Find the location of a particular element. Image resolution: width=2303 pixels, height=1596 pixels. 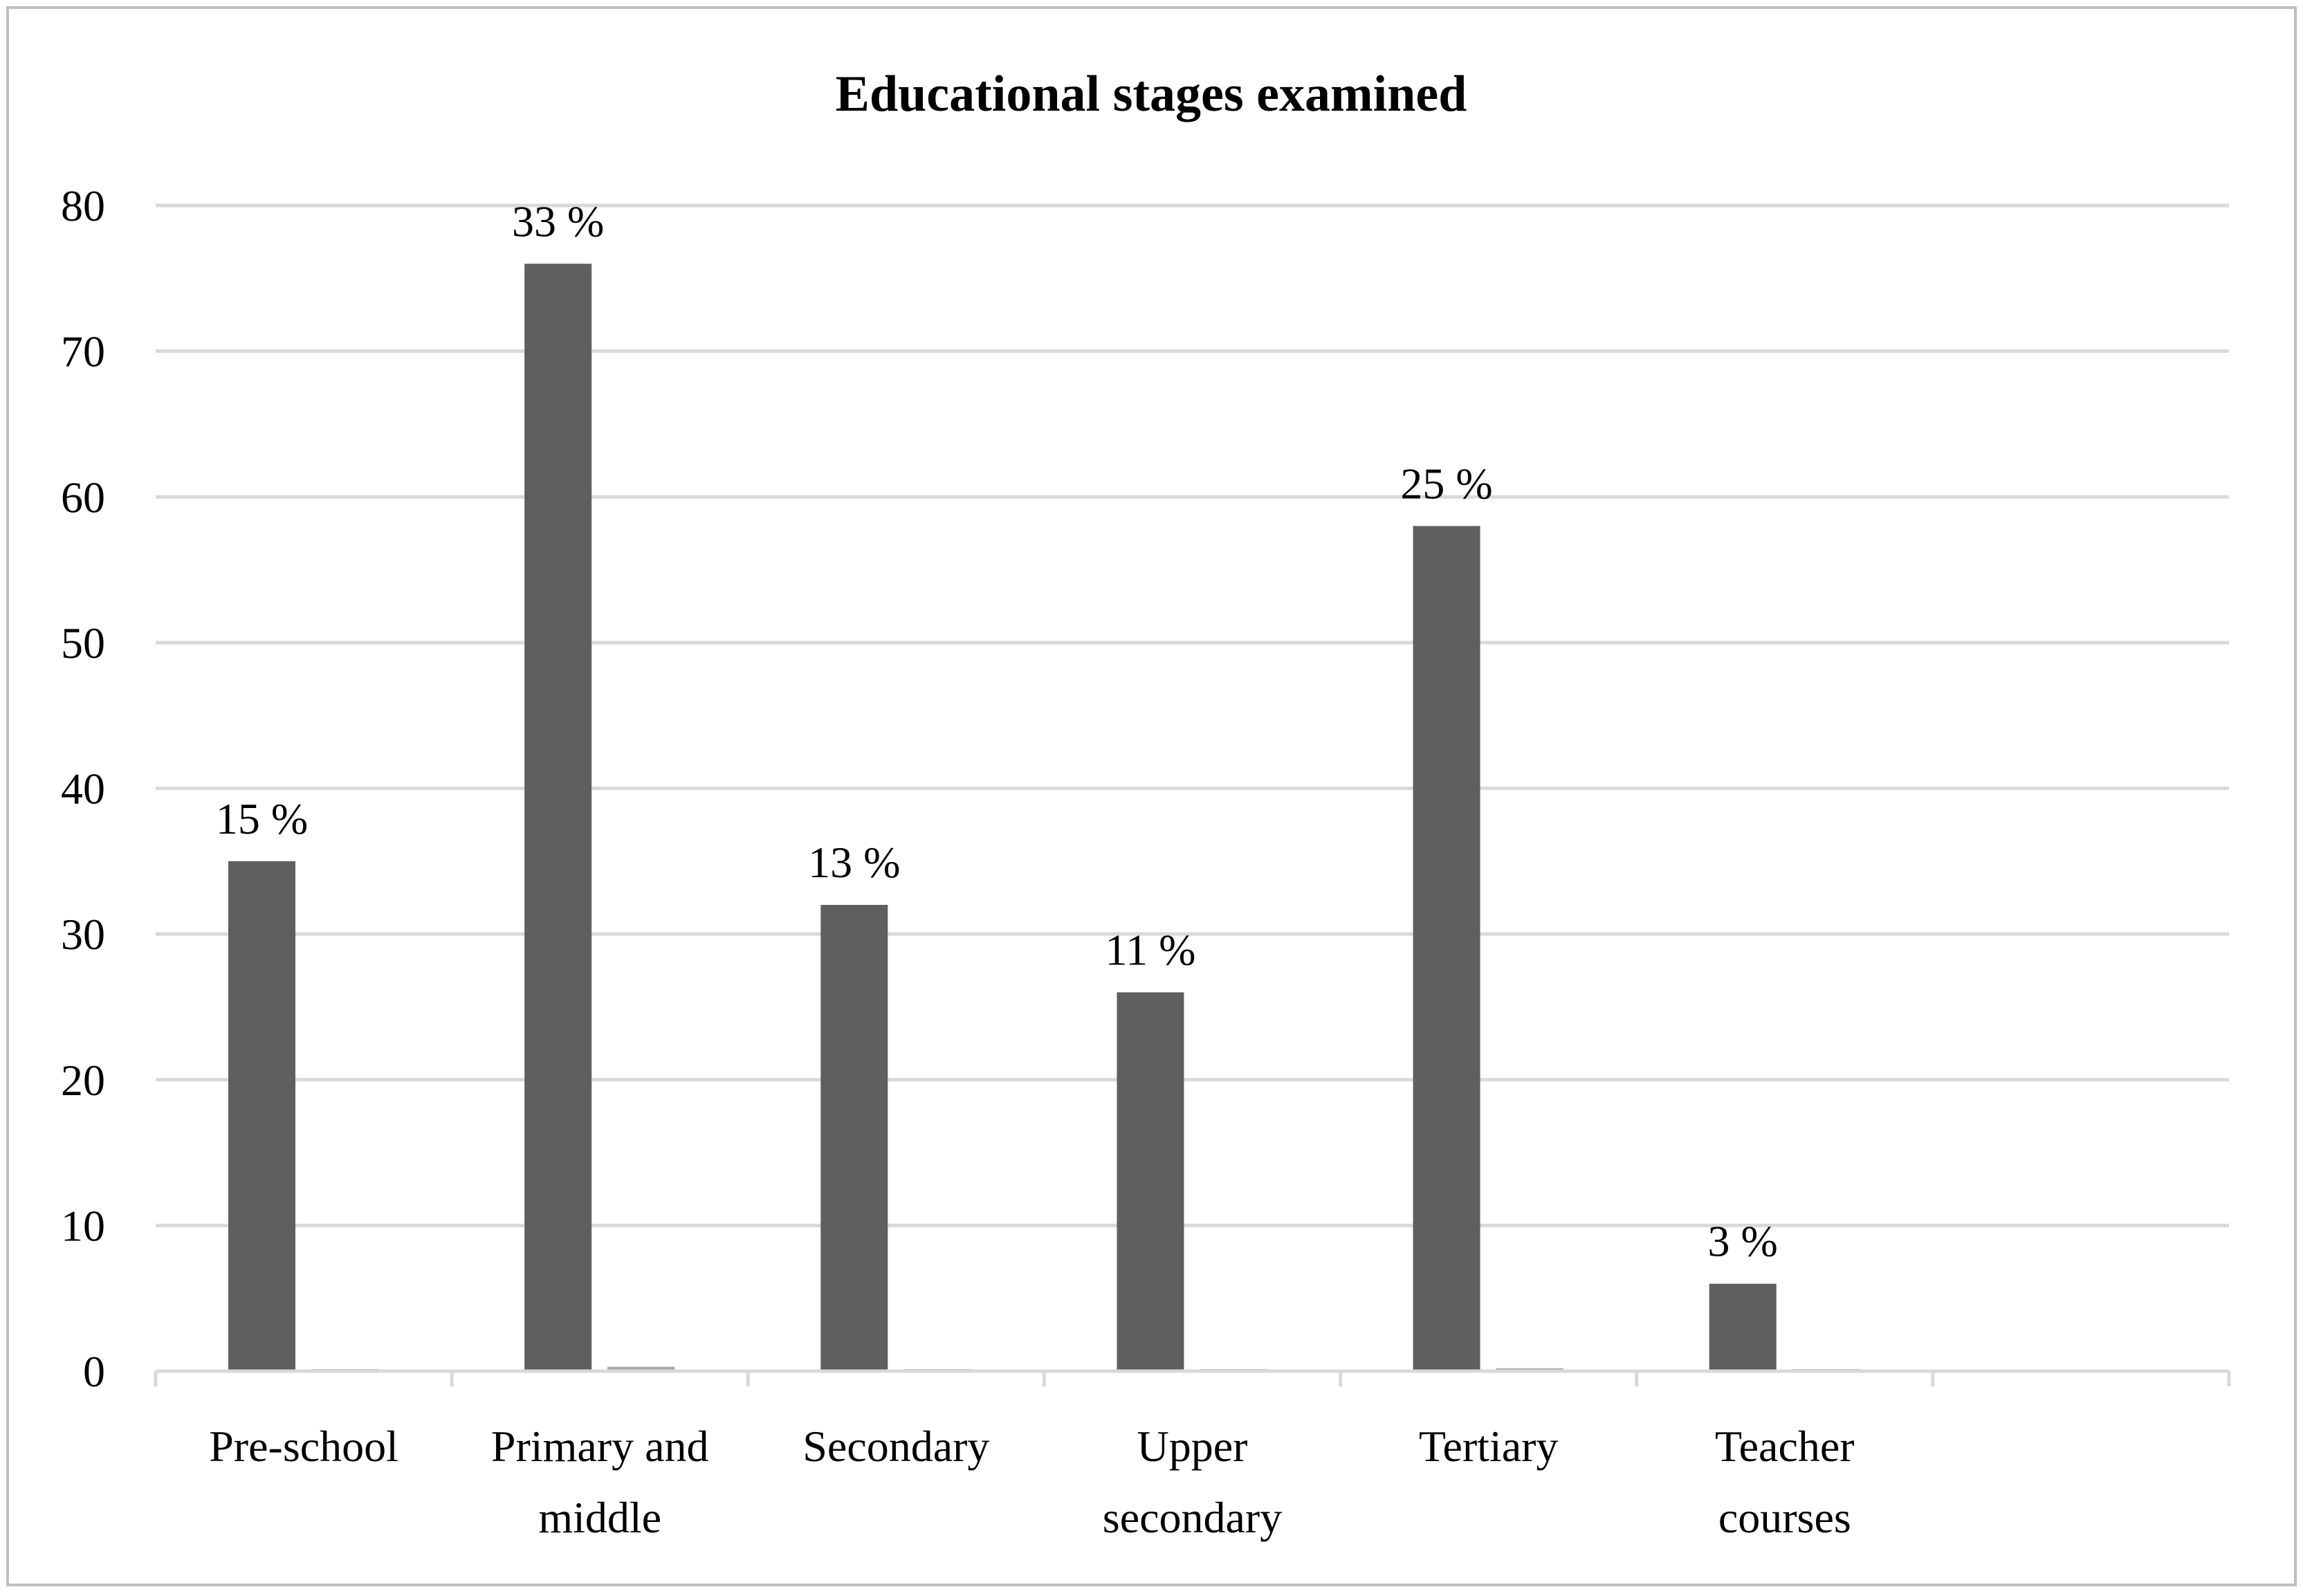

y-tick-label: 80 is located at coordinates (83, 206).